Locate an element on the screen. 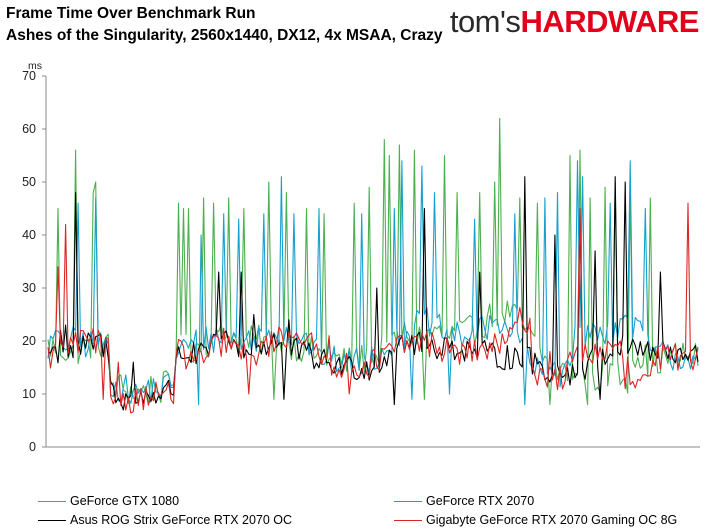 The height and width of the screenshot is (531, 709). legend-item: GeForce RTX 2070 is located at coordinates (464, 501).